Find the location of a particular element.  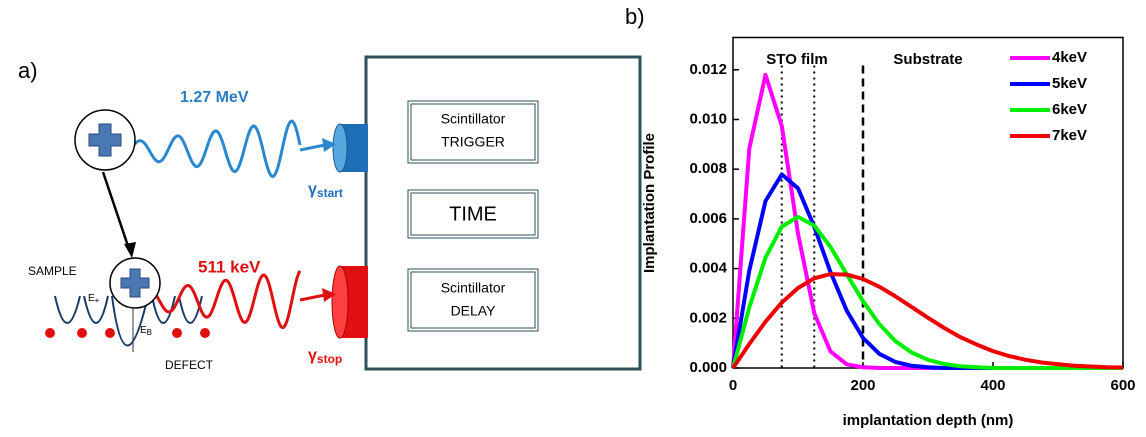

energy-label: 511 keV is located at coordinates (229, 266).